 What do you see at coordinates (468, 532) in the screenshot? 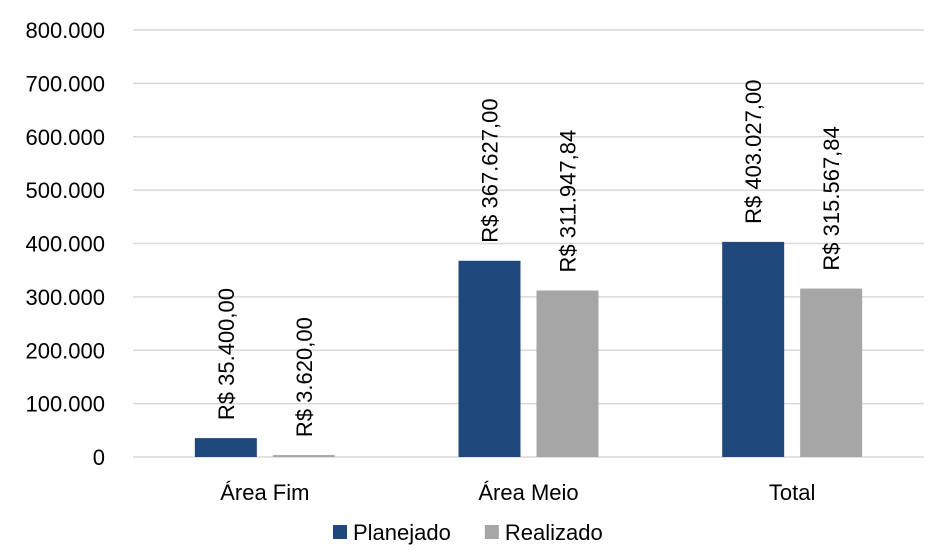
I see `legend: Planejado Realizado` at bounding box center [468, 532].